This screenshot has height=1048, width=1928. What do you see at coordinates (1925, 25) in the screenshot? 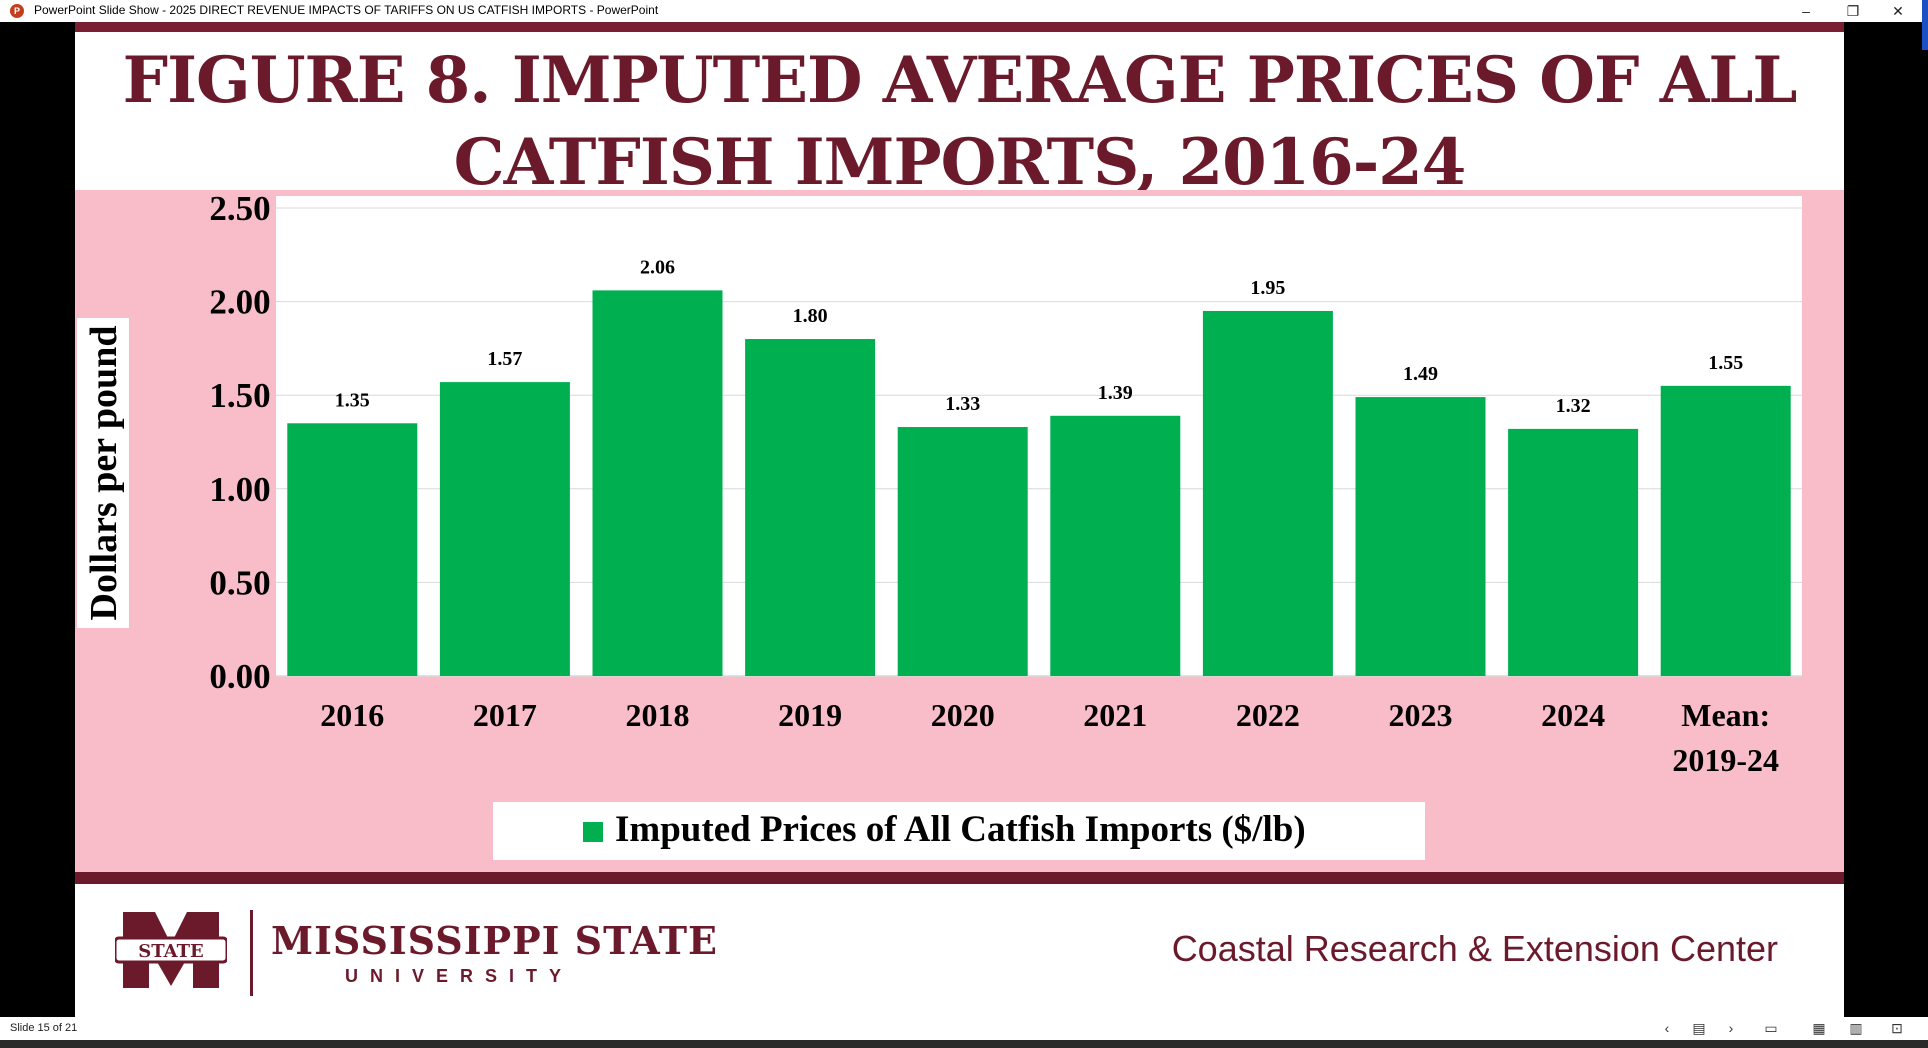
I see `scroll-edge` at bounding box center [1925, 25].